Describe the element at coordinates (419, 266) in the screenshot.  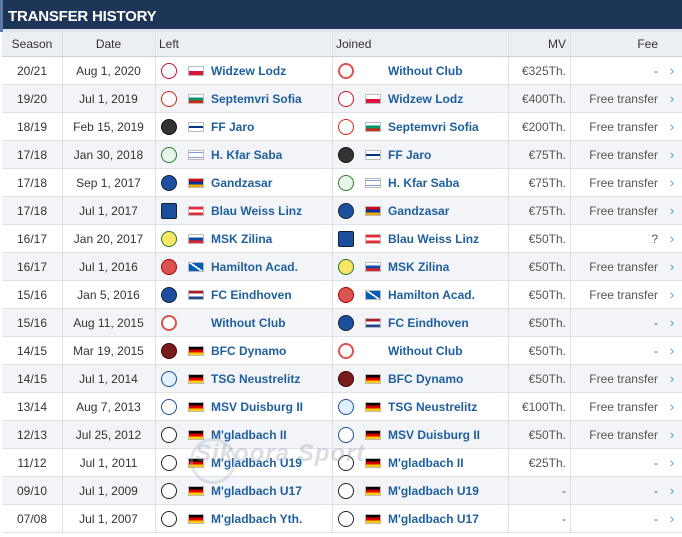
I see `joined-club-link: MSK Zilina` at that location.